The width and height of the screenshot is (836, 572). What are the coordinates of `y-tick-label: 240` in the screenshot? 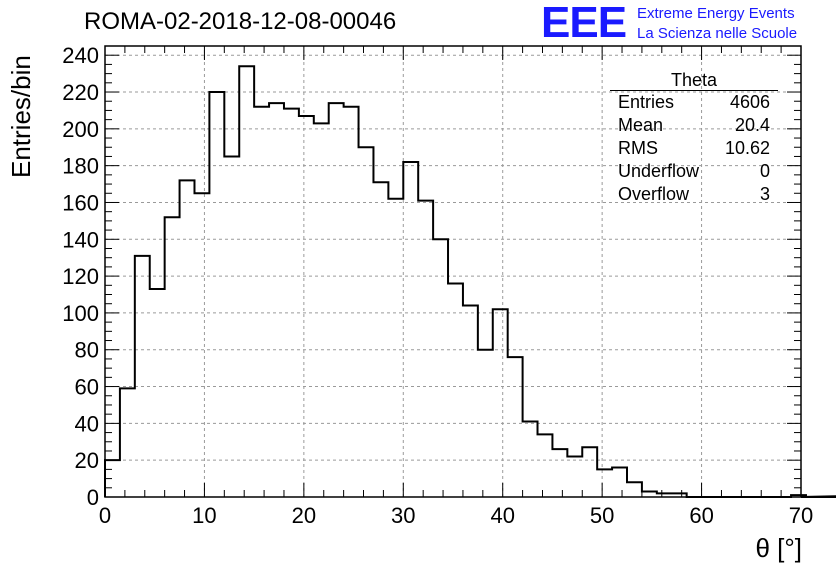 It's located at (80, 55).